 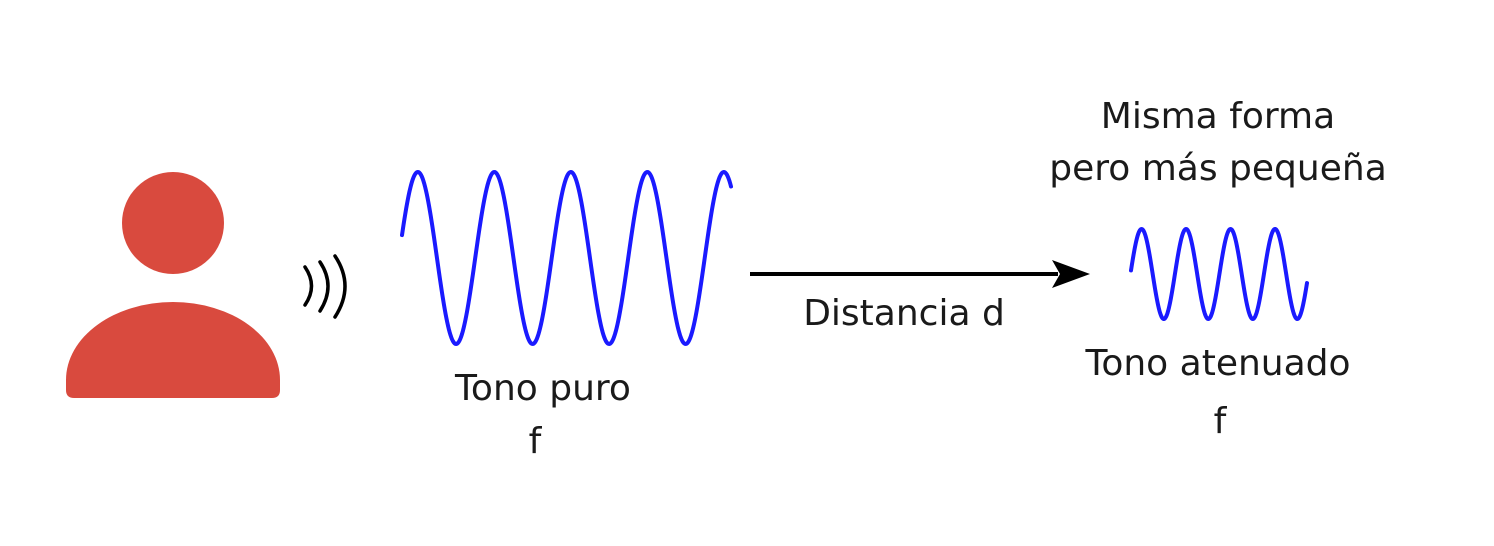 What do you see at coordinates (173, 350) in the screenshot?
I see `person-body` at bounding box center [173, 350].